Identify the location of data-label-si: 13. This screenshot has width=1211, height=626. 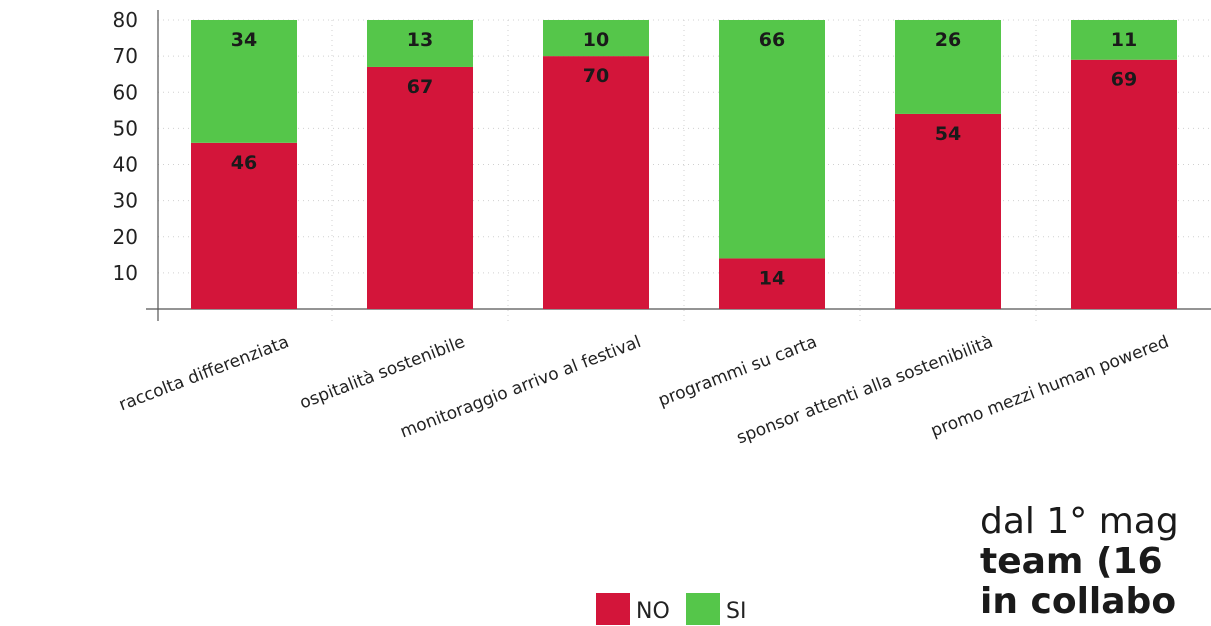
(420, 40).